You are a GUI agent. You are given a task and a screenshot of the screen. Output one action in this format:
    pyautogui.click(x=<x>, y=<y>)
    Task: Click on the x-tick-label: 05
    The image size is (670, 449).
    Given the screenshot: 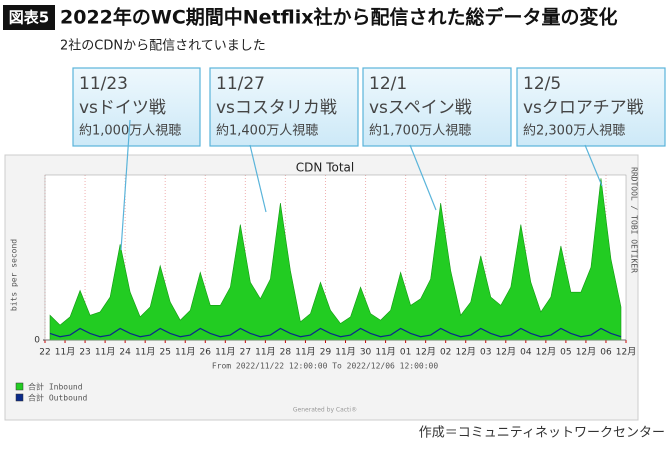 What is the action you would take?
    pyautogui.click(x=565, y=353)
    